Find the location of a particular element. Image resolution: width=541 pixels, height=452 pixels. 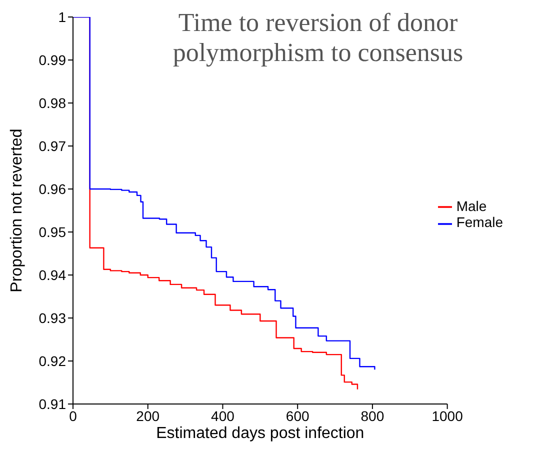

legend-label: Female is located at coordinates (479, 222).